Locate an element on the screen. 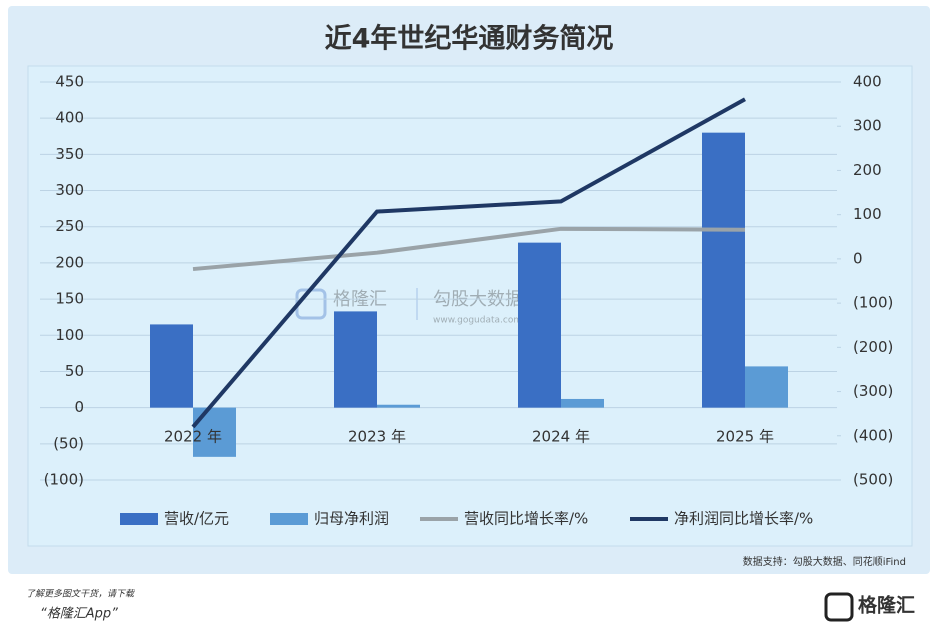 This screenshot has height=636, width=938. y-tick-label: (50) is located at coordinates (68, 443).